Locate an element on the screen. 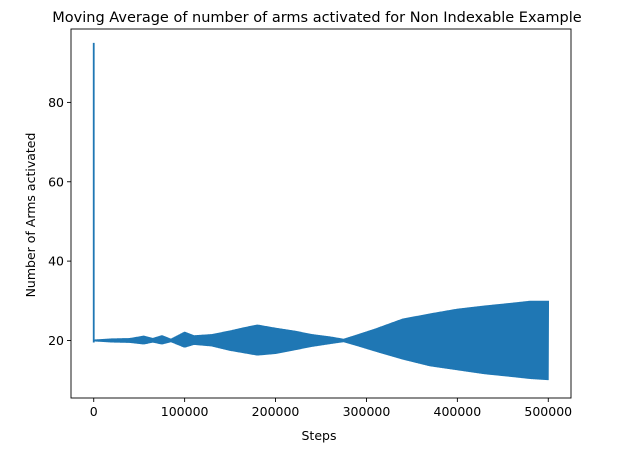  y-tick-label: 40 is located at coordinates (56, 261).